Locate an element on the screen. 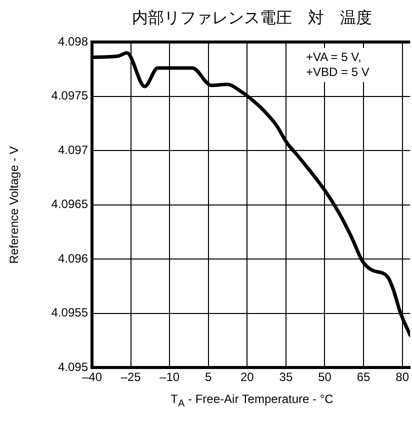  x-axis-title: T$_{A}$ - Free-Air Temperature - °C is located at coordinates (252, 401).